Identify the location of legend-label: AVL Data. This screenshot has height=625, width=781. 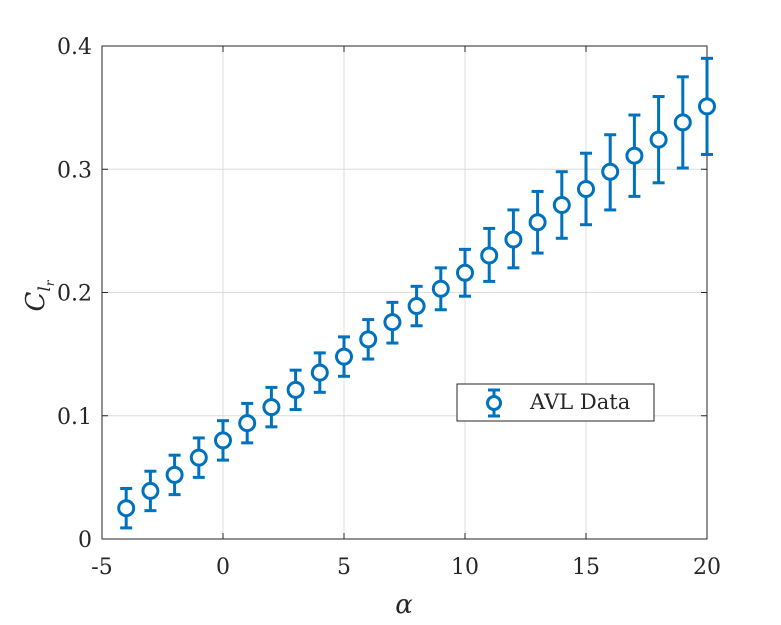
(579, 402).